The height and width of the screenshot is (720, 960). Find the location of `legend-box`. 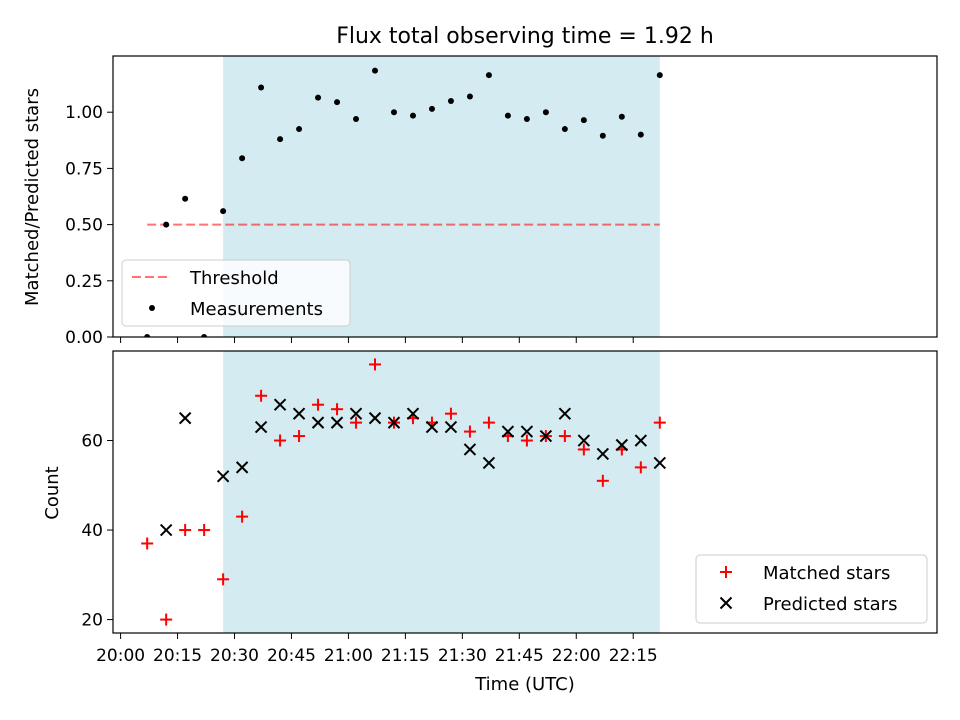

legend-box is located at coordinates (236, 293).